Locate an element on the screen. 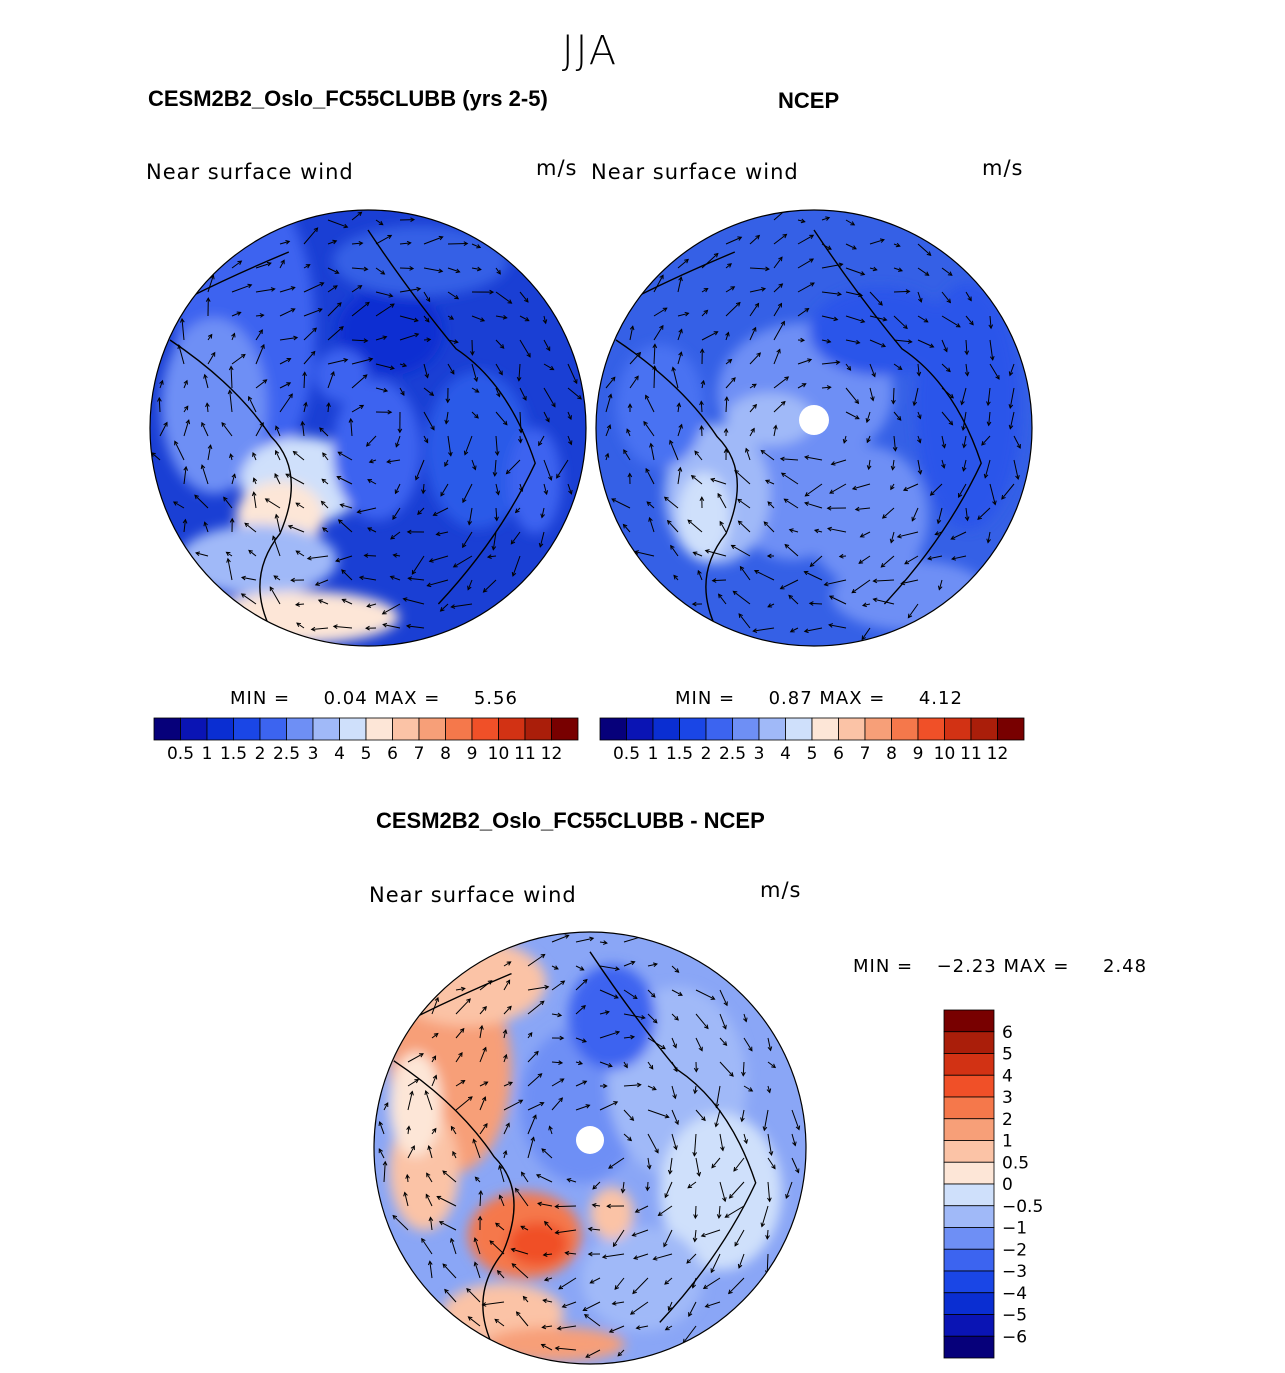  panel-2-colorbar-tick-label: 4 is located at coordinates (785, 754).